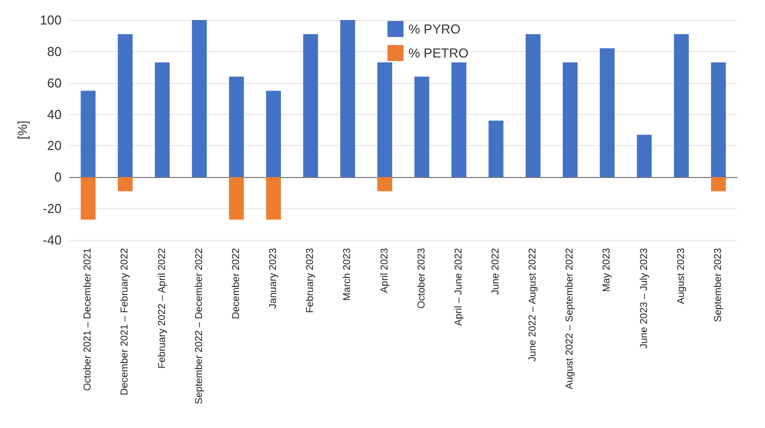 The image size is (765, 428). Describe the element at coordinates (51, 20) in the screenshot. I see `y-tick-label: 100` at that location.